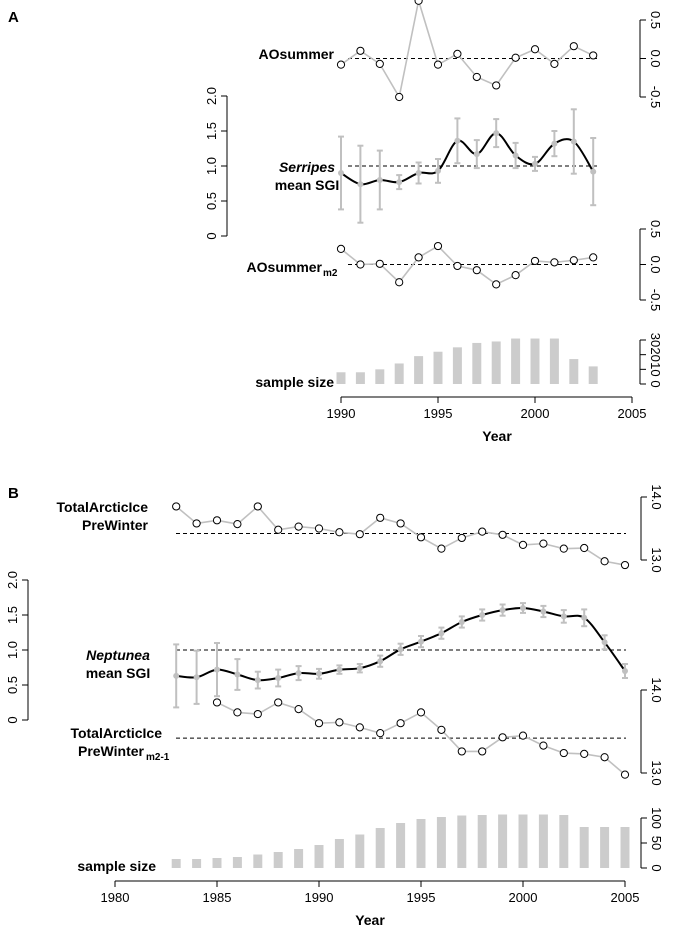  I want to click on panel-label-a: A, so click(13, 17).